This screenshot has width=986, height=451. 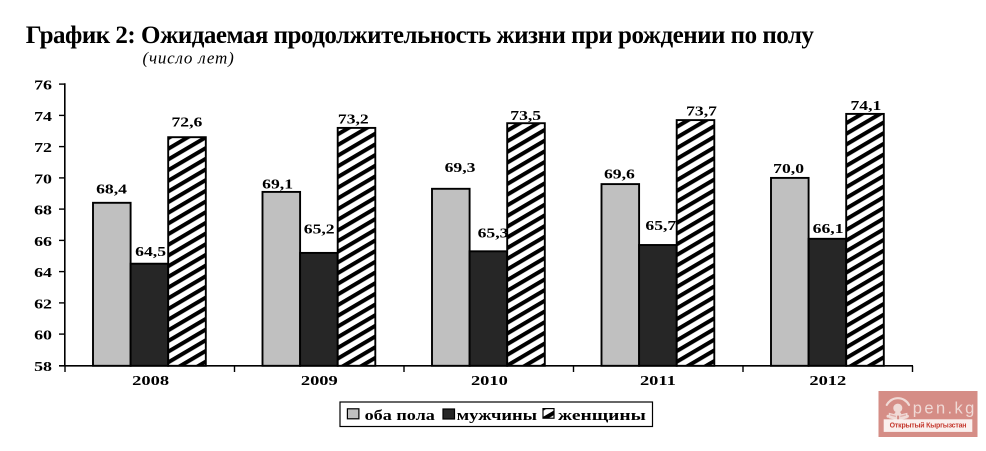 I want to click on svg-text: 2012, so click(x=827, y=380).